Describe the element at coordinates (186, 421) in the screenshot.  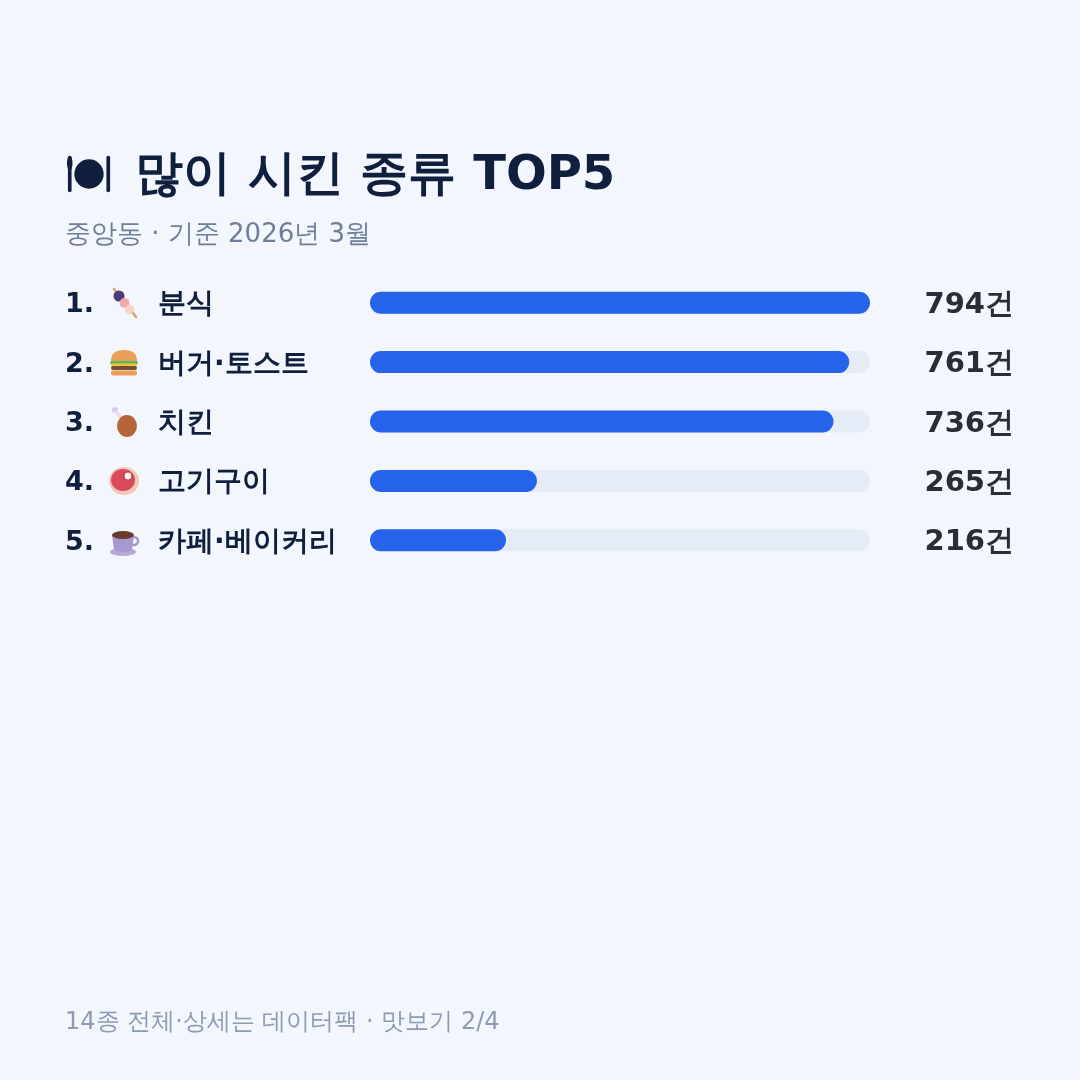
I see `y-tick-label: 치킨` at that location.